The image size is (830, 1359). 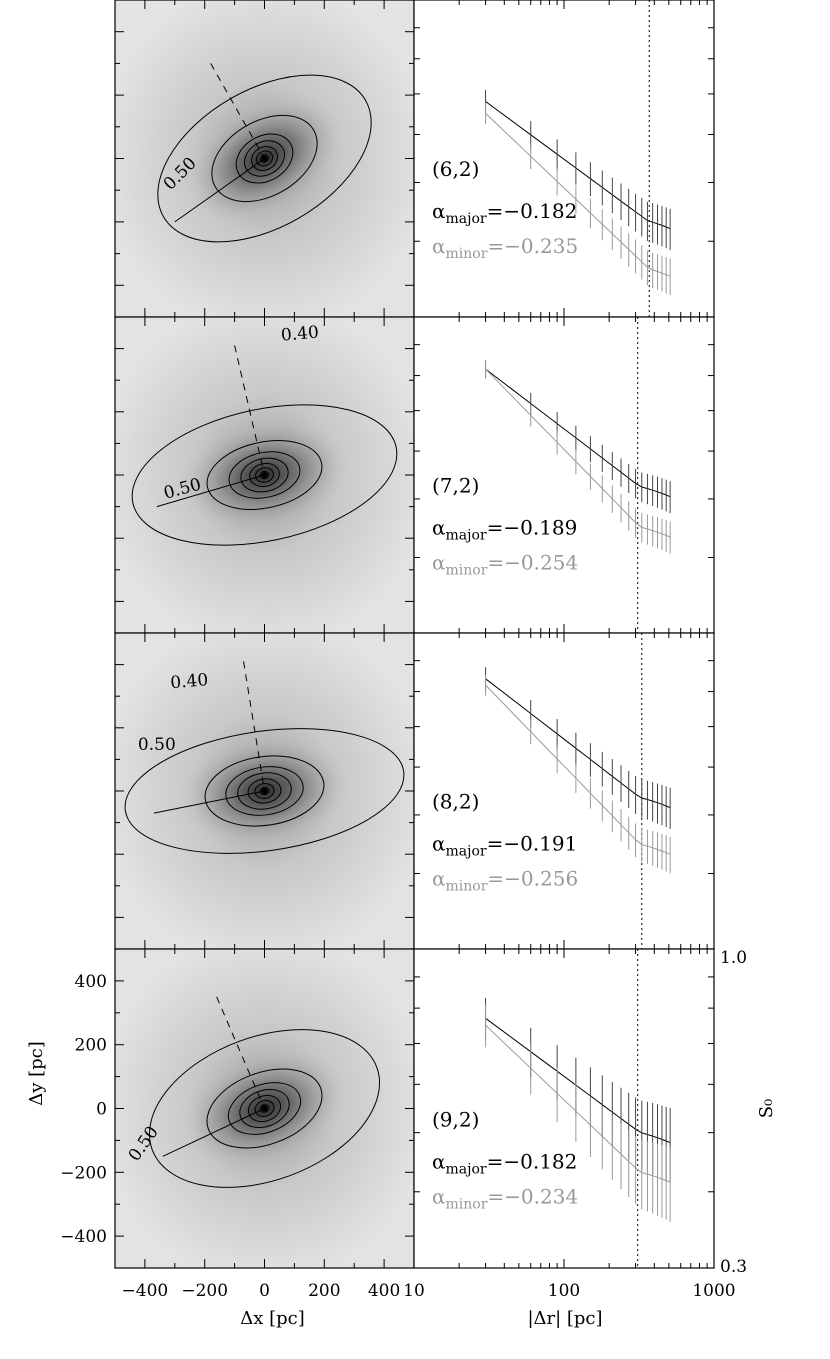 I want to click on alpha-major-label: αmajor=−0.182, so click(x=504, y=213).